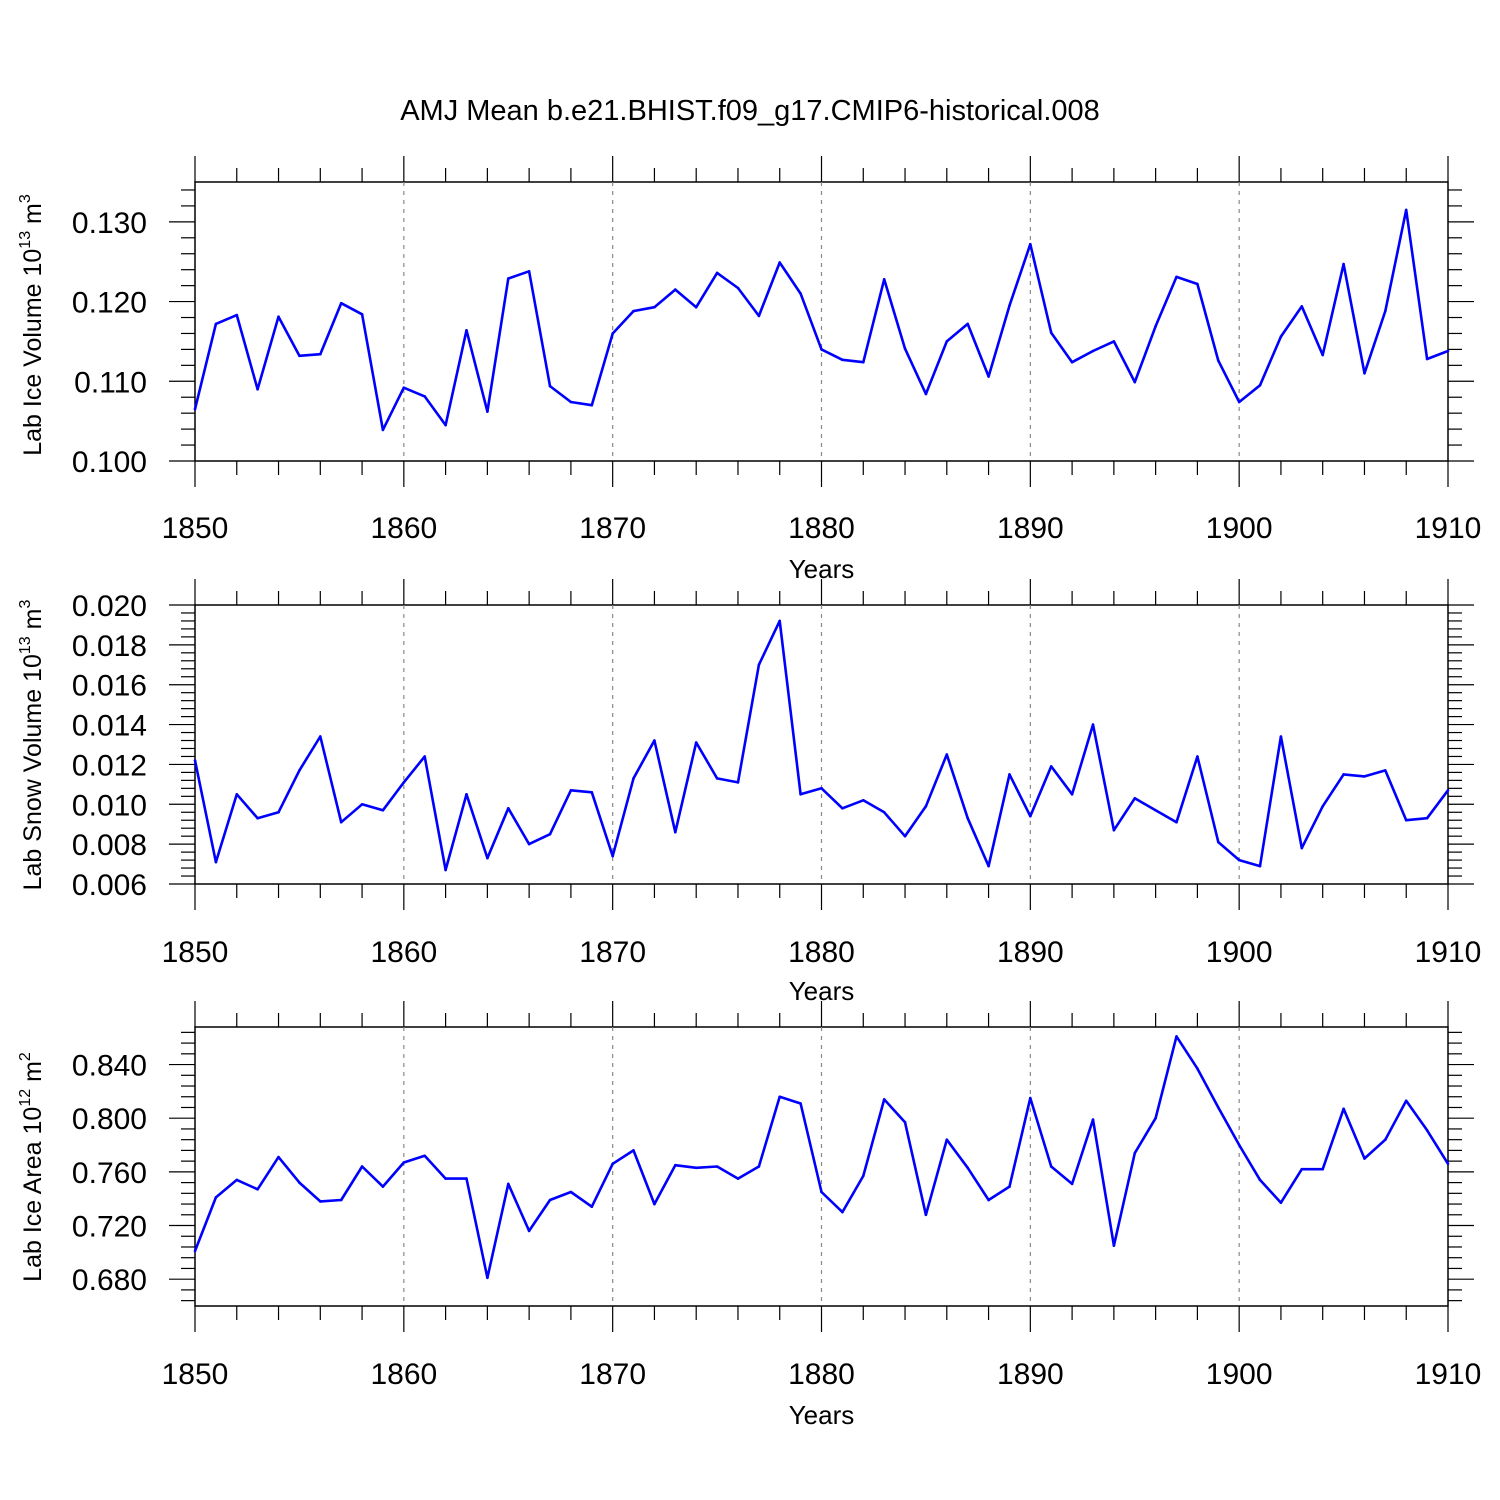 Image resolution: width=1500 pixels, height=1500 pixels. Describe the element at coordinates (25, 240) in the screenshot. I see `y-axis-label-exponent: 13` at that location.